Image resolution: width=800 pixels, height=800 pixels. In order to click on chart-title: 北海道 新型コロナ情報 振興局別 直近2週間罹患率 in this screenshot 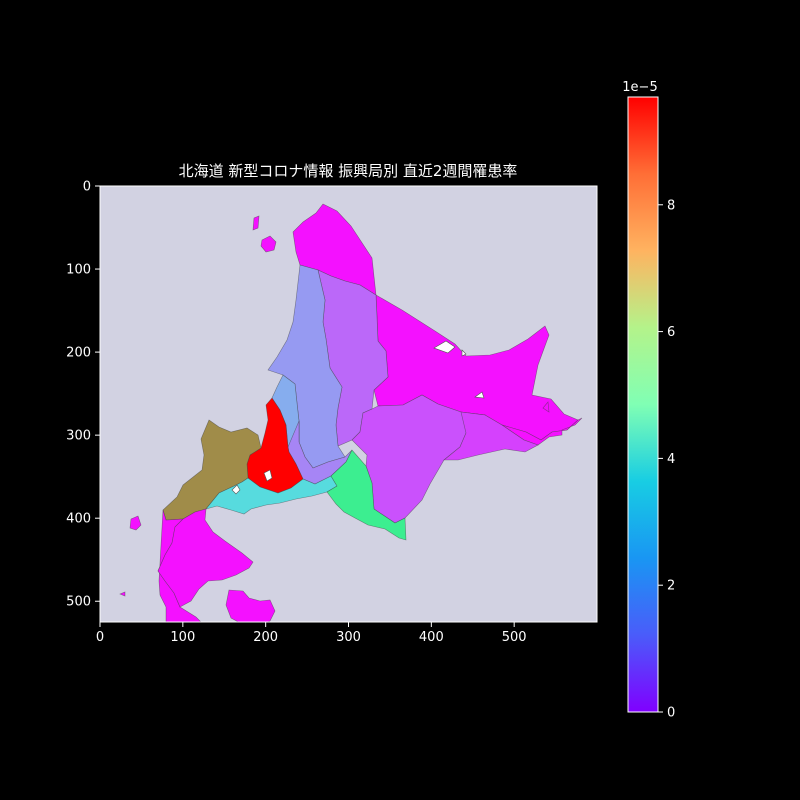, I will do `click(348, 171)`.